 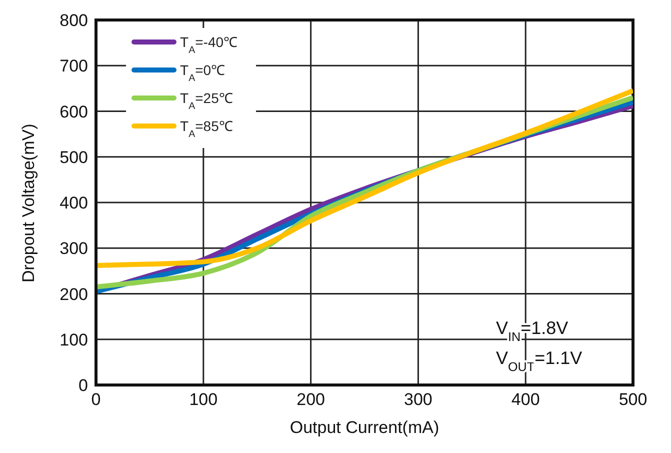 What do you see at coordinates (74, 203) in the screenshot?
I see `y-tick-label: 400` at bounding box center [74, 203].